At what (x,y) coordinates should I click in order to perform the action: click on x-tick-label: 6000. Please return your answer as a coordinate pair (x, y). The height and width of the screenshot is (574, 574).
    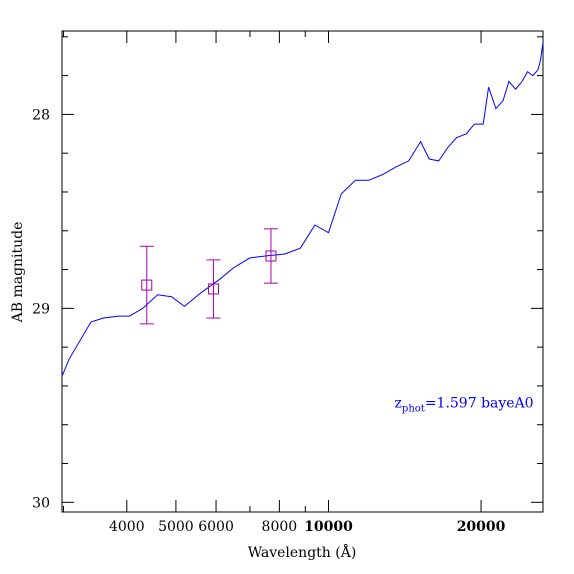
    Looking at the image, I should click on (216, 527).